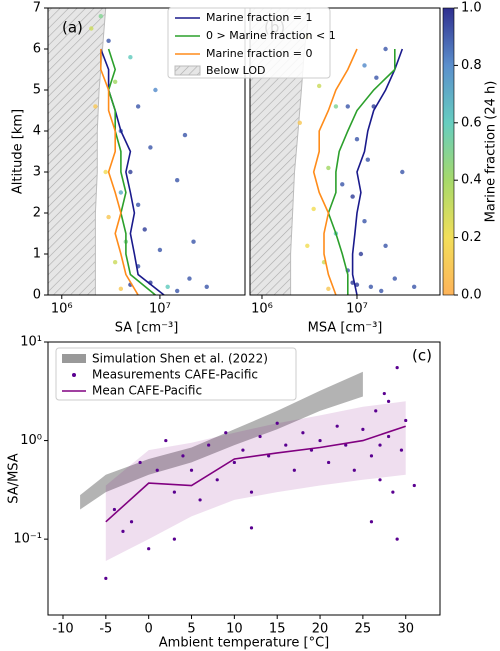 Image resolution: width=500 pixels, height=651 pixels. Describe the element at coordinates (235, 70) in the screenshot. I see `legend-label: Below LOD` at that location.